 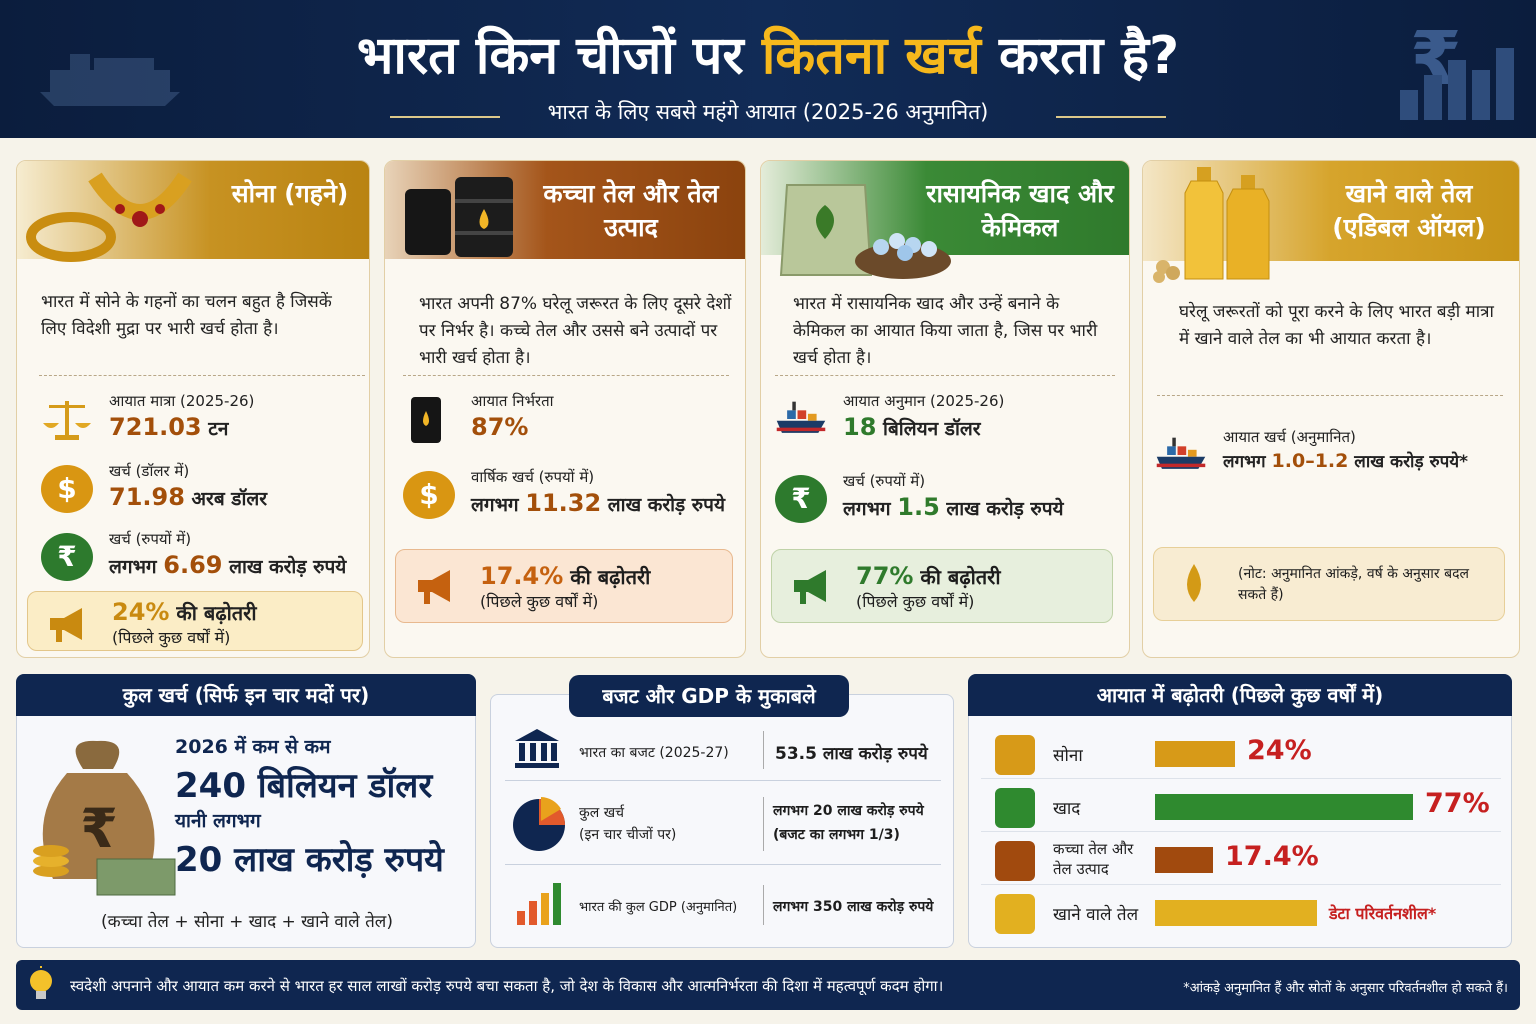 I want to click on stat-value: लगभग 1.0–1.2 लाख करोड़ रुपये*, so click(x=1346, y=461).